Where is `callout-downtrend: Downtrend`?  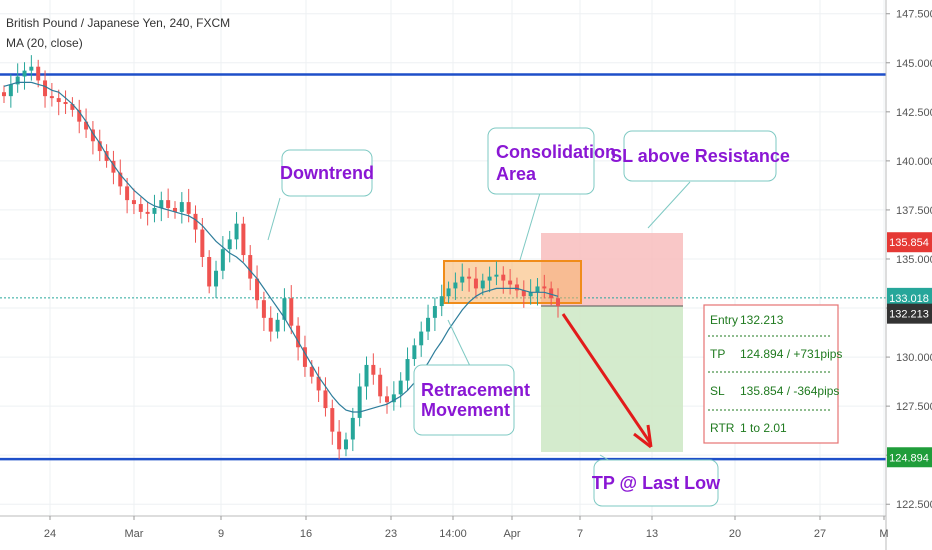
callout-downtrend: Downtrend is located at coordinates (327, 173).